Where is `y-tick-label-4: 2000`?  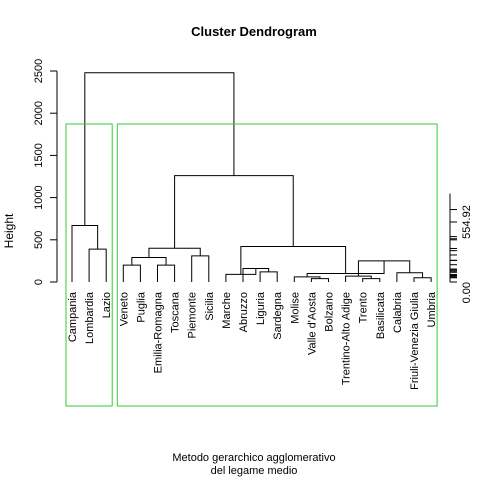
y-tick-label-4: 2000 is located at coordinates (39, 113).